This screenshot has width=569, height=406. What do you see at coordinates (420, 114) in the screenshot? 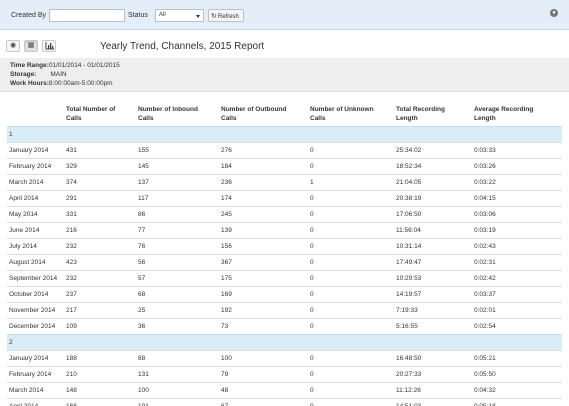
I see `column-header: Total Recording Length` at bounding box center [420, 114].